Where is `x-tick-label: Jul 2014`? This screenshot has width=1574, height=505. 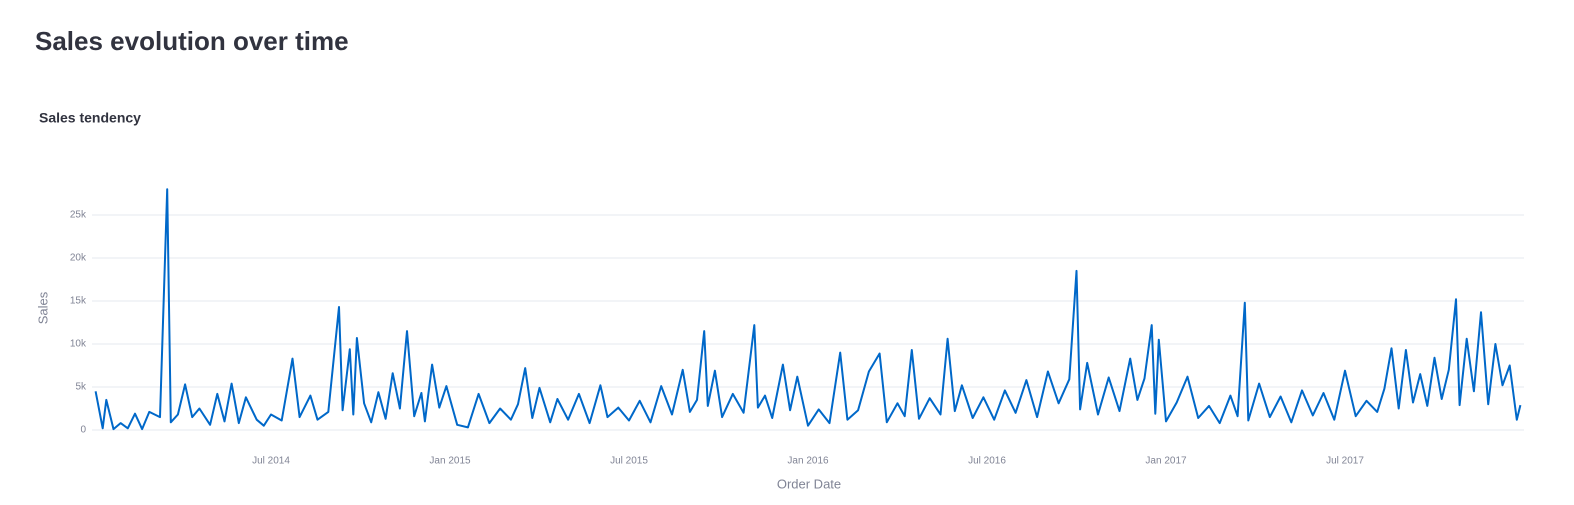
x-tick-label: Jul 2014 is located at coordinates (271, 461).